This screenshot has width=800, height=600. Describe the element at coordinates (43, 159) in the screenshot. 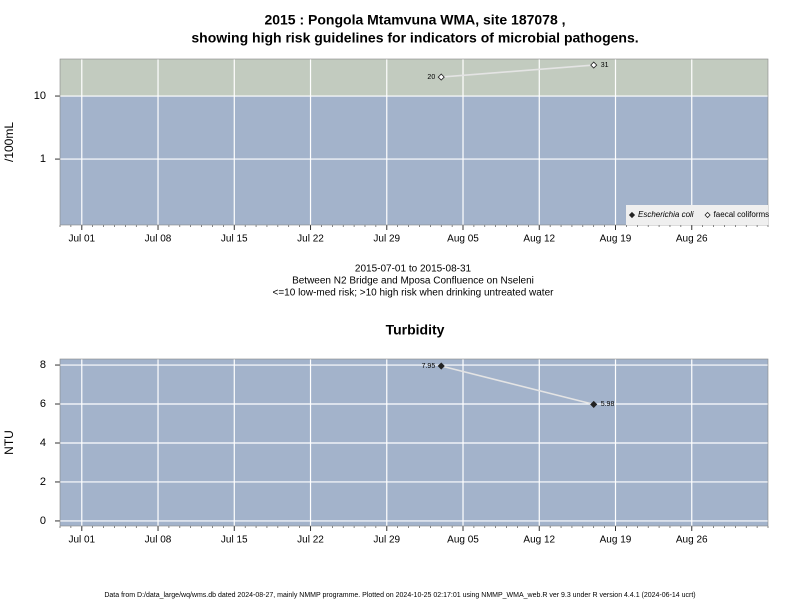

I see `y-tick-label: 1` at that location.